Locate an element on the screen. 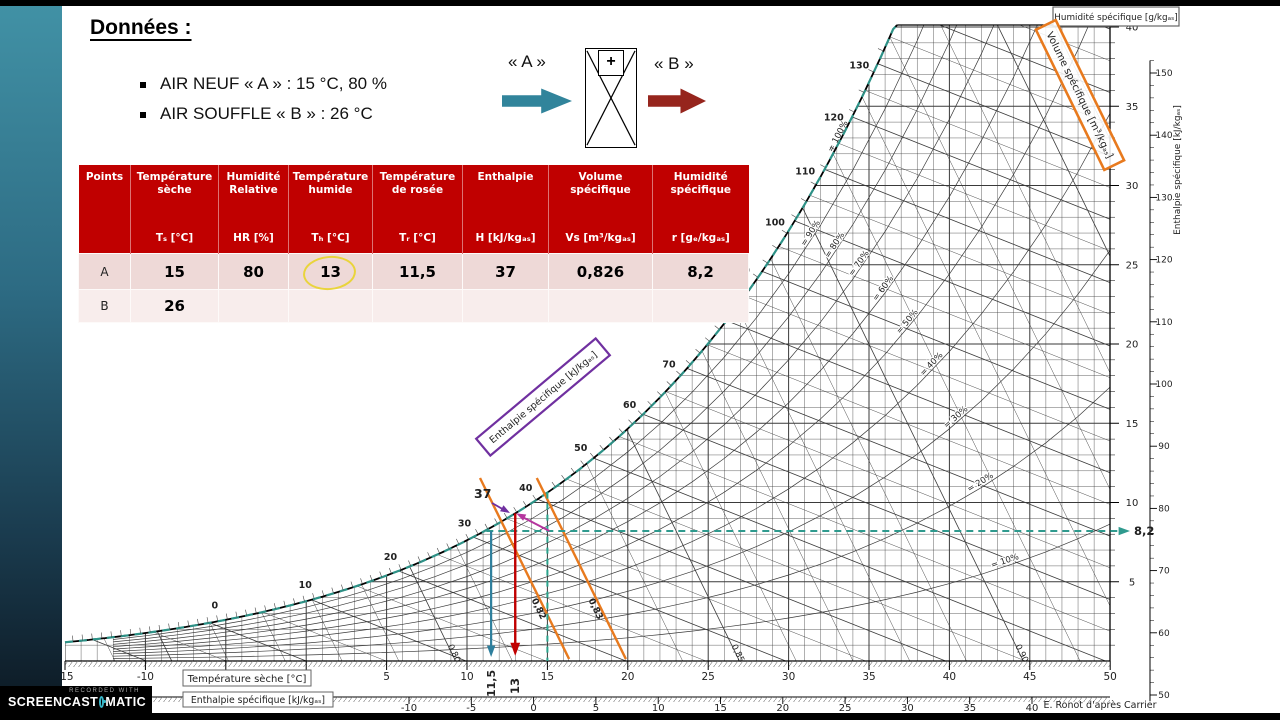  table-row: A 15 80 13 11,5 37 0,826 8,2 is located at coordinates (413, 271).